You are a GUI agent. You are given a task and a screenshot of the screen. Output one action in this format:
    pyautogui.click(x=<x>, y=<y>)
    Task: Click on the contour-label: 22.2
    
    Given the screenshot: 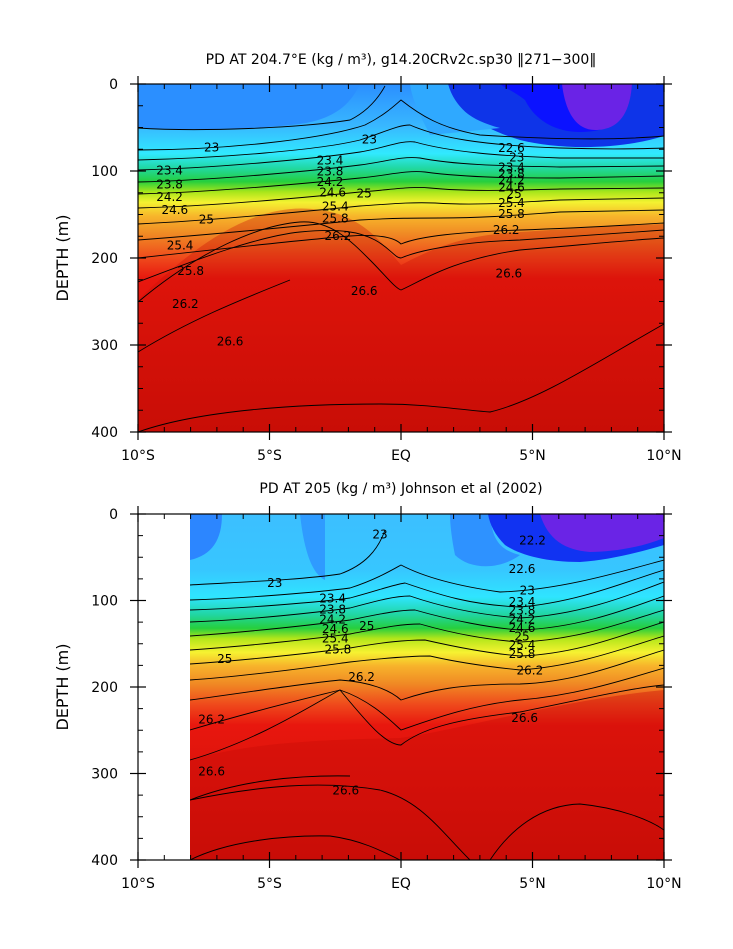 What is the action you would take?
    pyautogui.click(x=532, y=541)
    